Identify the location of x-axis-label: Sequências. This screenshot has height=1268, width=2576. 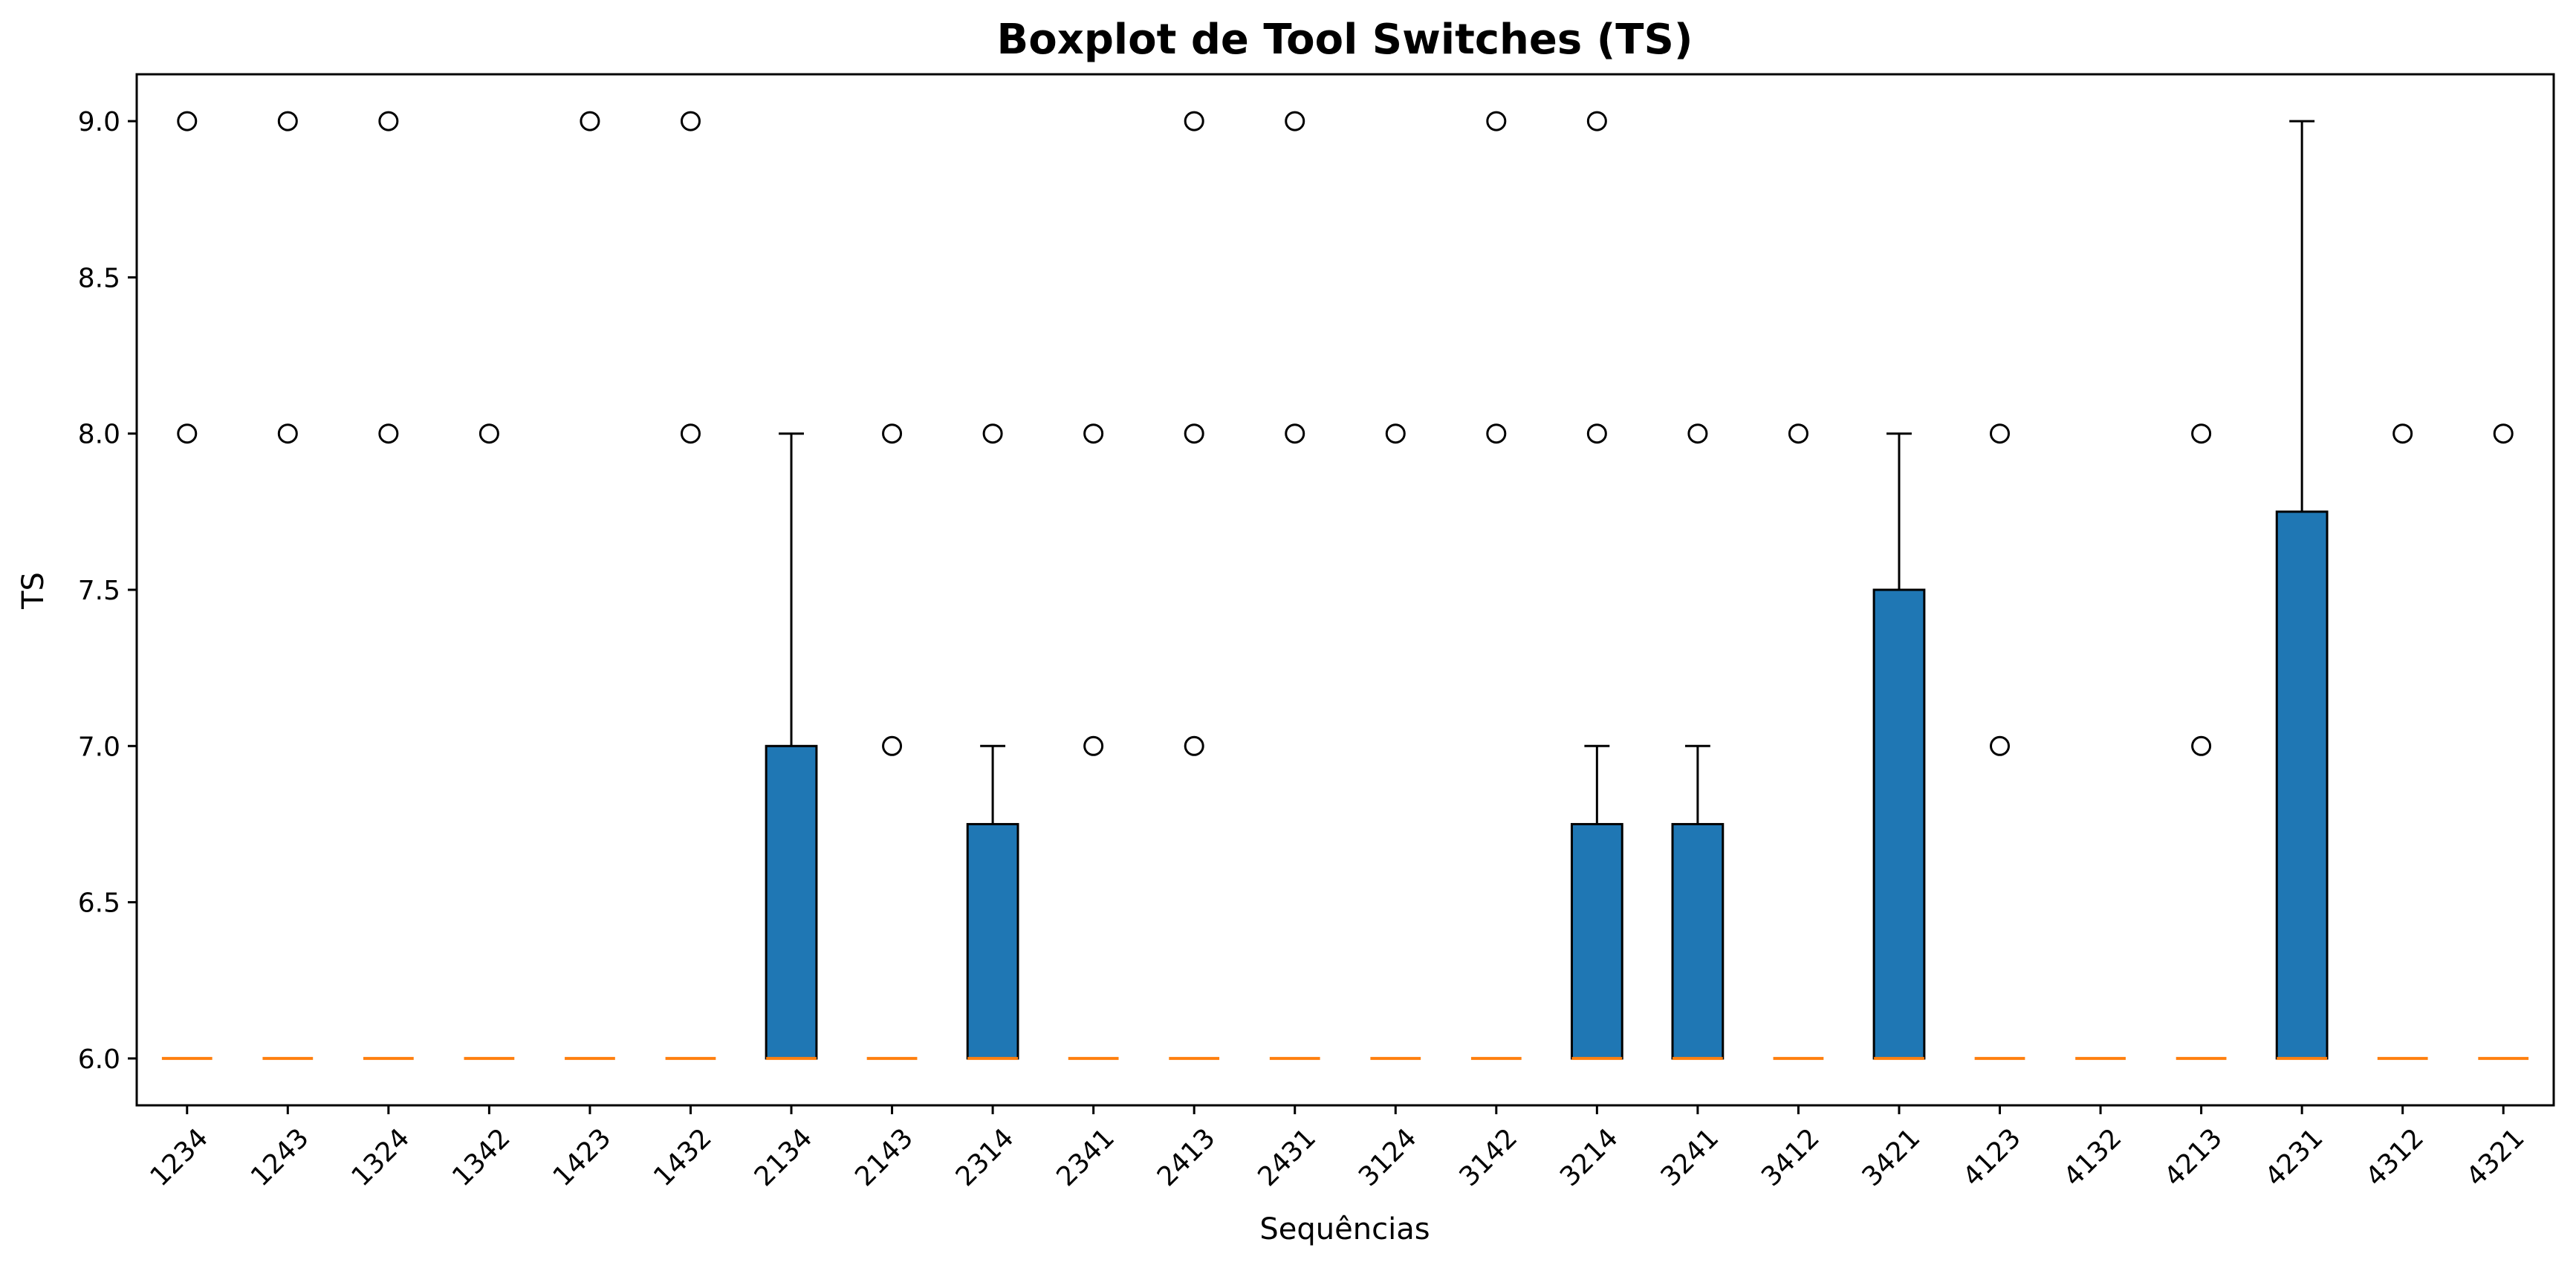
(1344, 1229).